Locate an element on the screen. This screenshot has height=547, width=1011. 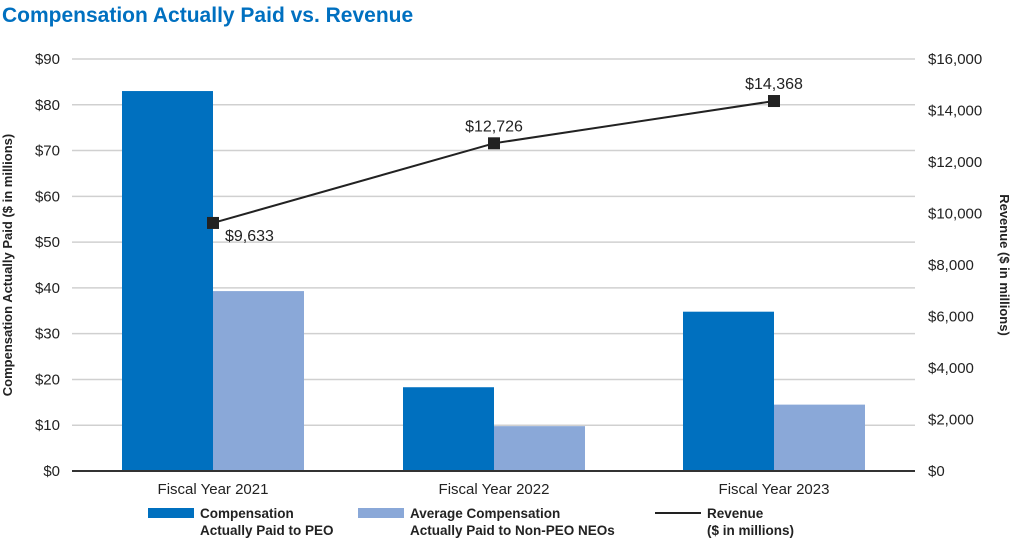
y-tick-label: $30 is located at coordinates (47, 334).